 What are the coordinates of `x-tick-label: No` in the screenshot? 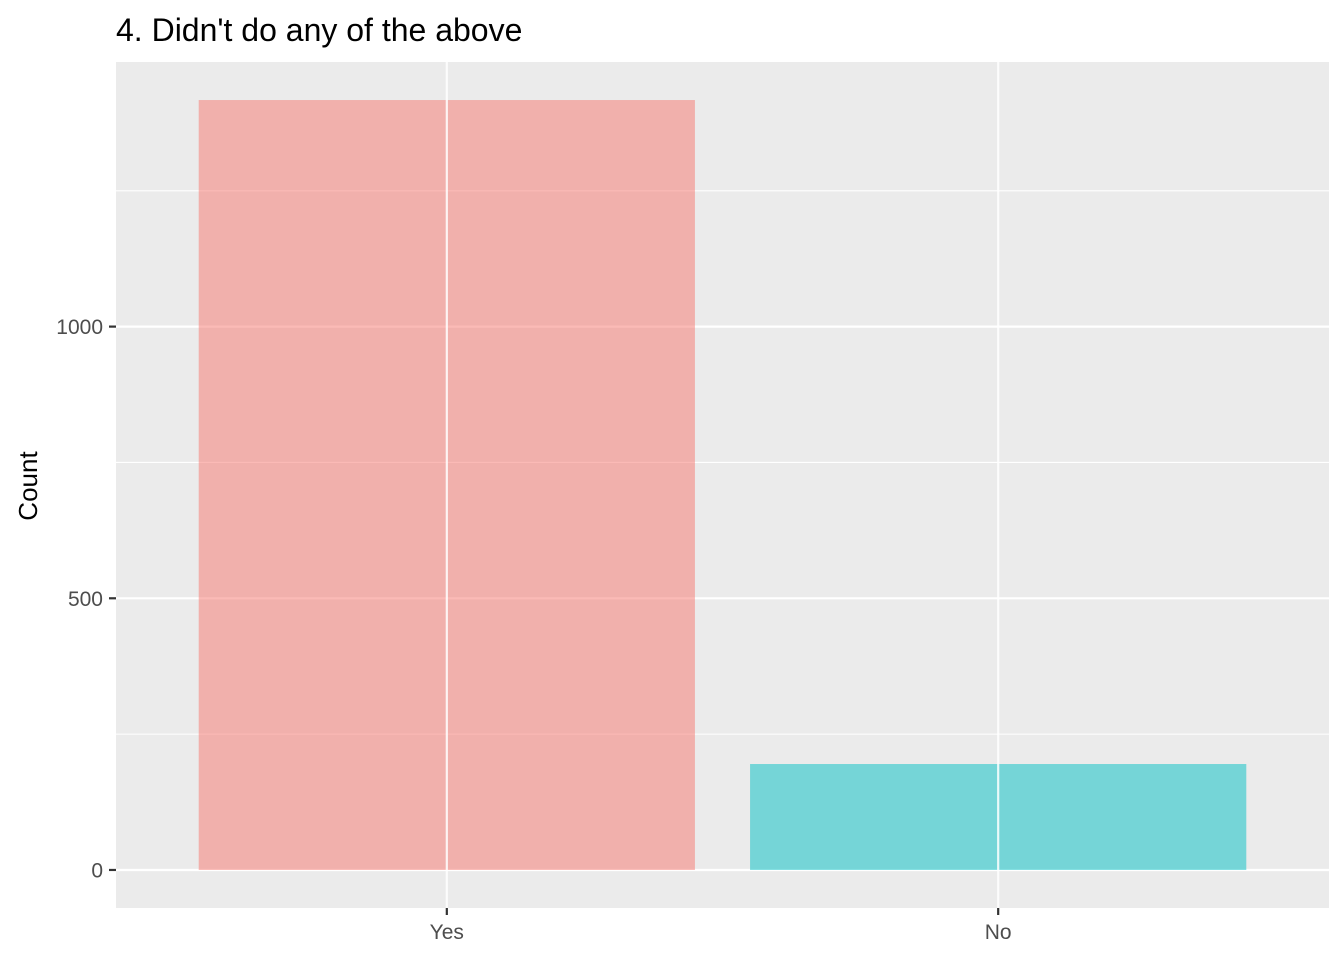 It's located at (998, 932).